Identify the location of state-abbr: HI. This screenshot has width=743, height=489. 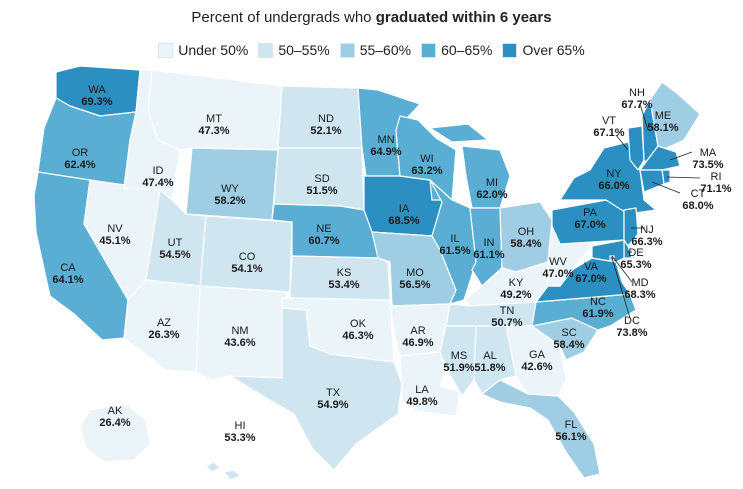
(240, 426).